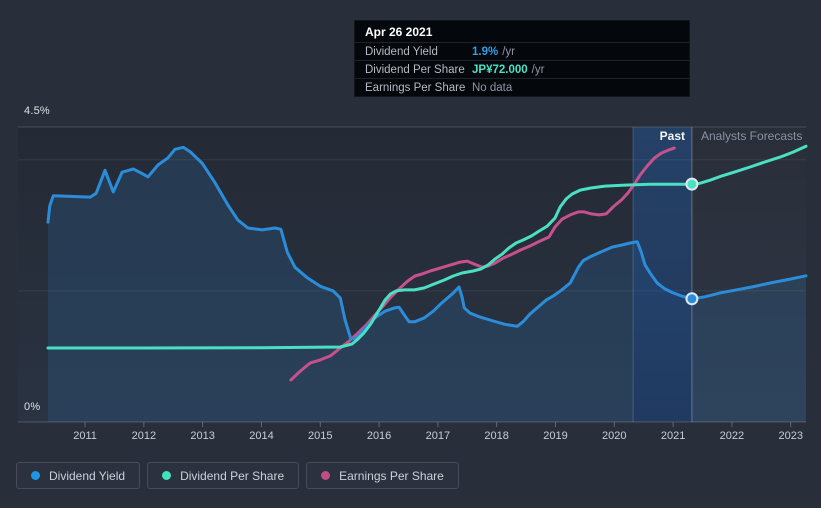  Describe the element at coordinates (790, 436) in the screenshot. I see `x-axis-label-2023: 2023` at that location.